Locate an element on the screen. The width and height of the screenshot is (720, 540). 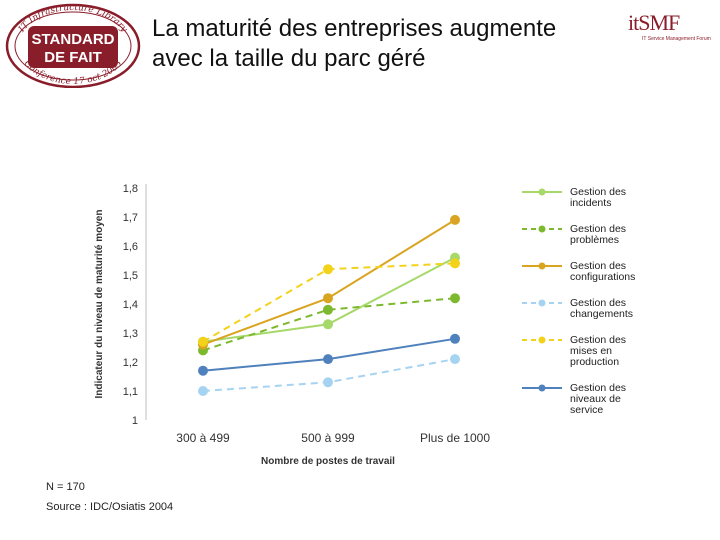
legend-label: Gestion des problèmes is located at coordinates (598, 234).